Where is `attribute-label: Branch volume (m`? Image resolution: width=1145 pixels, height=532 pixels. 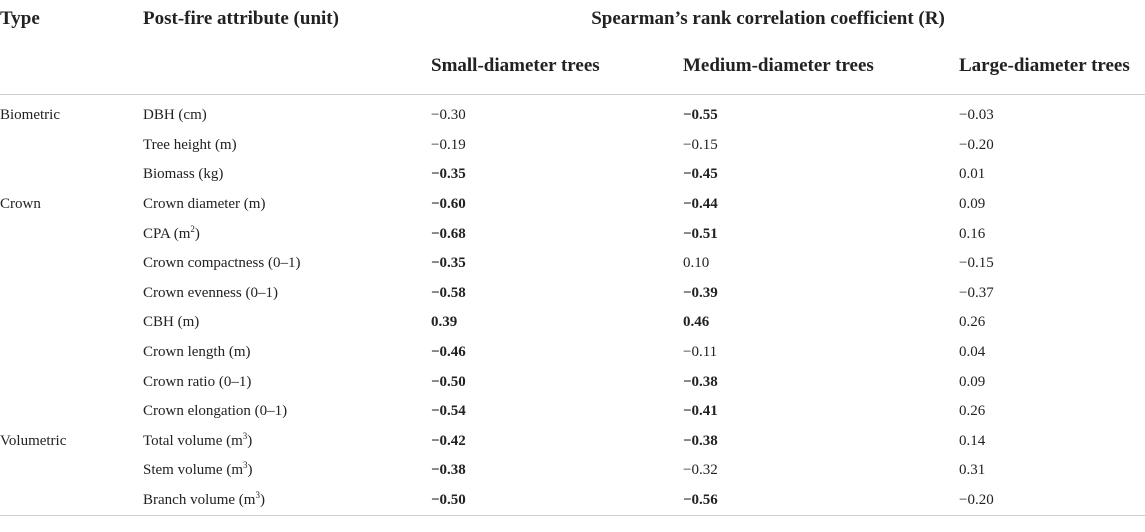 attribute-label: Branch volume (m is located at coordinates (199, 500).